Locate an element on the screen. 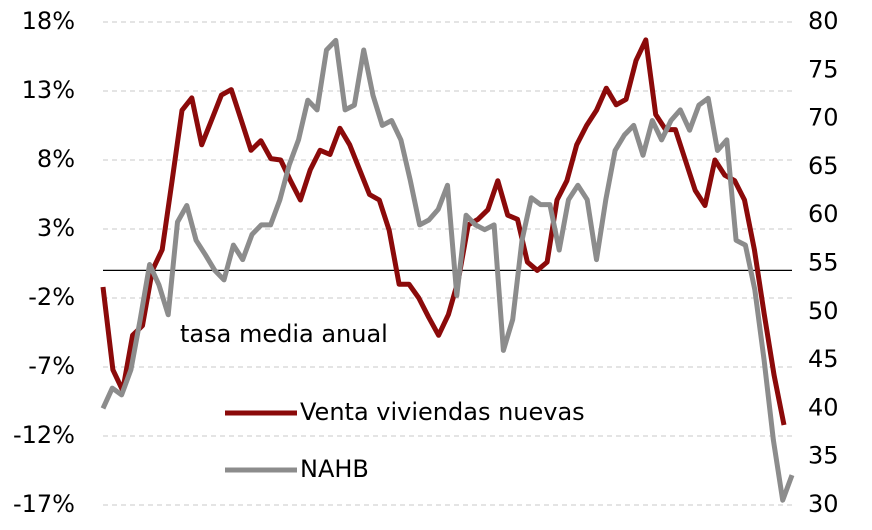  y-tick-label: 8% is located at coordinates (56, 159).